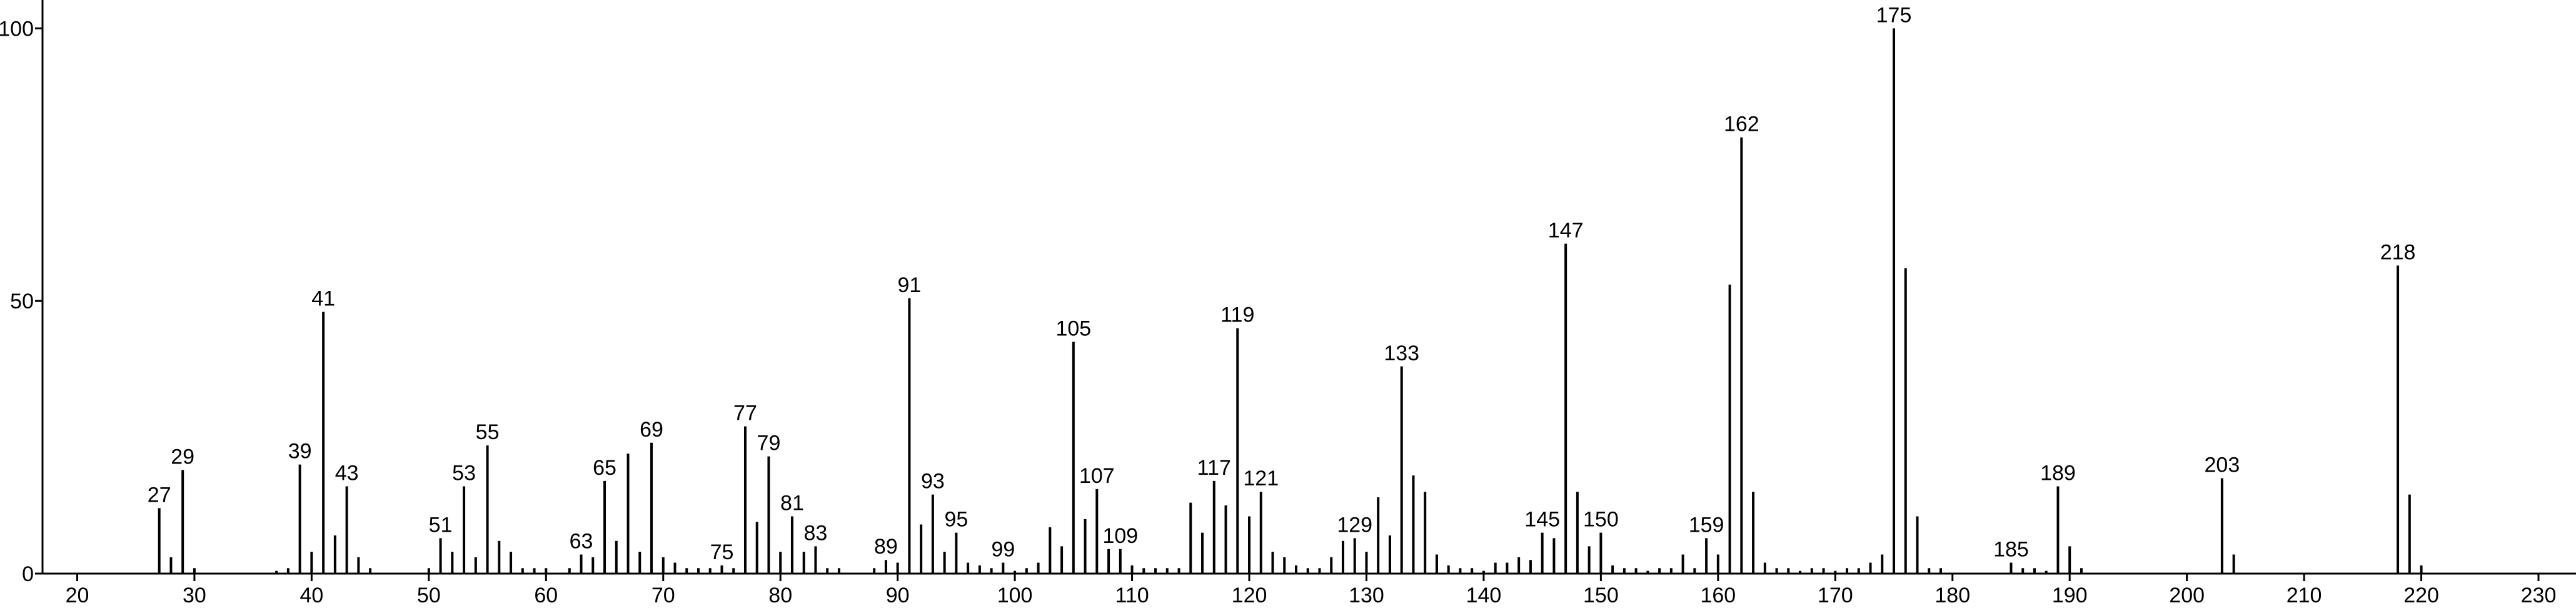 The image size is (2576, 608). What do you see at coordinates (1214, 468) in the screenshot?
I see `peak-label: 117` at bounding box center [1214, 468].